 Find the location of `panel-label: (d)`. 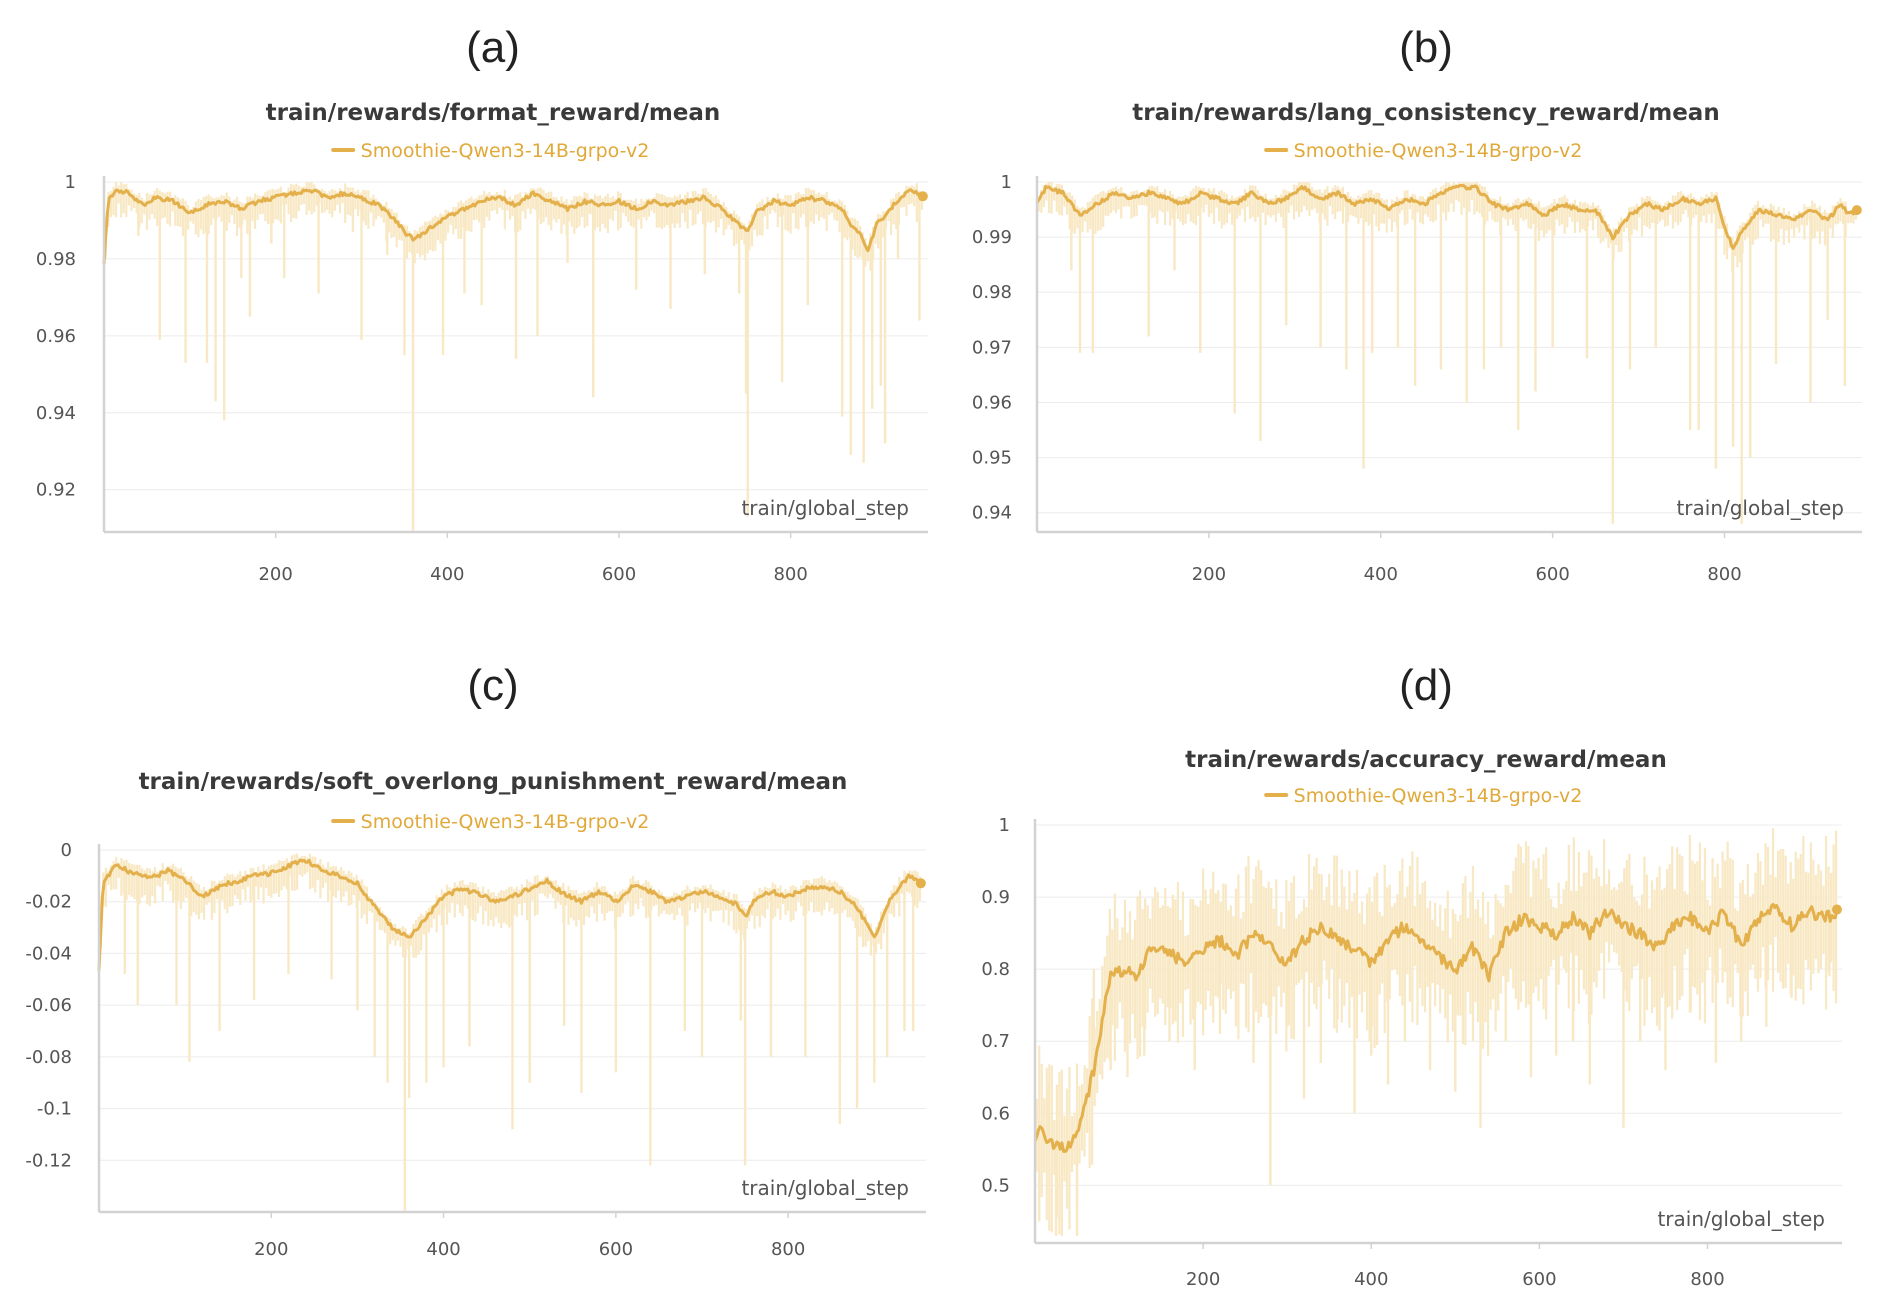

panel-label: (d) is located at coordinates (1426, 685).